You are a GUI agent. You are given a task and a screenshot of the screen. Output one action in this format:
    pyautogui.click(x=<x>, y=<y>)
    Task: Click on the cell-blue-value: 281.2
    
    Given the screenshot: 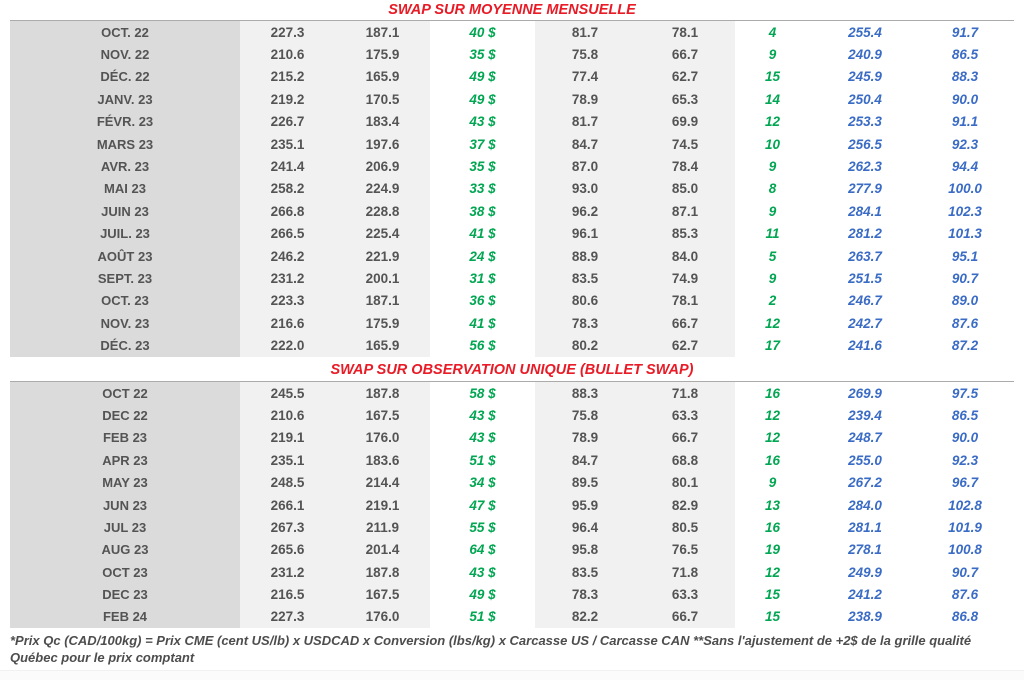 What is the action you would take?
    pyautogui.click(x=865, y=234)
    